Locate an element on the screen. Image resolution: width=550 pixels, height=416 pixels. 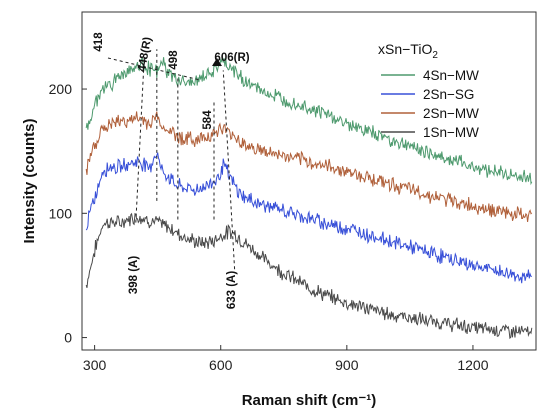
annotation-448R: 448(R) is located at coordinates (145, 54).